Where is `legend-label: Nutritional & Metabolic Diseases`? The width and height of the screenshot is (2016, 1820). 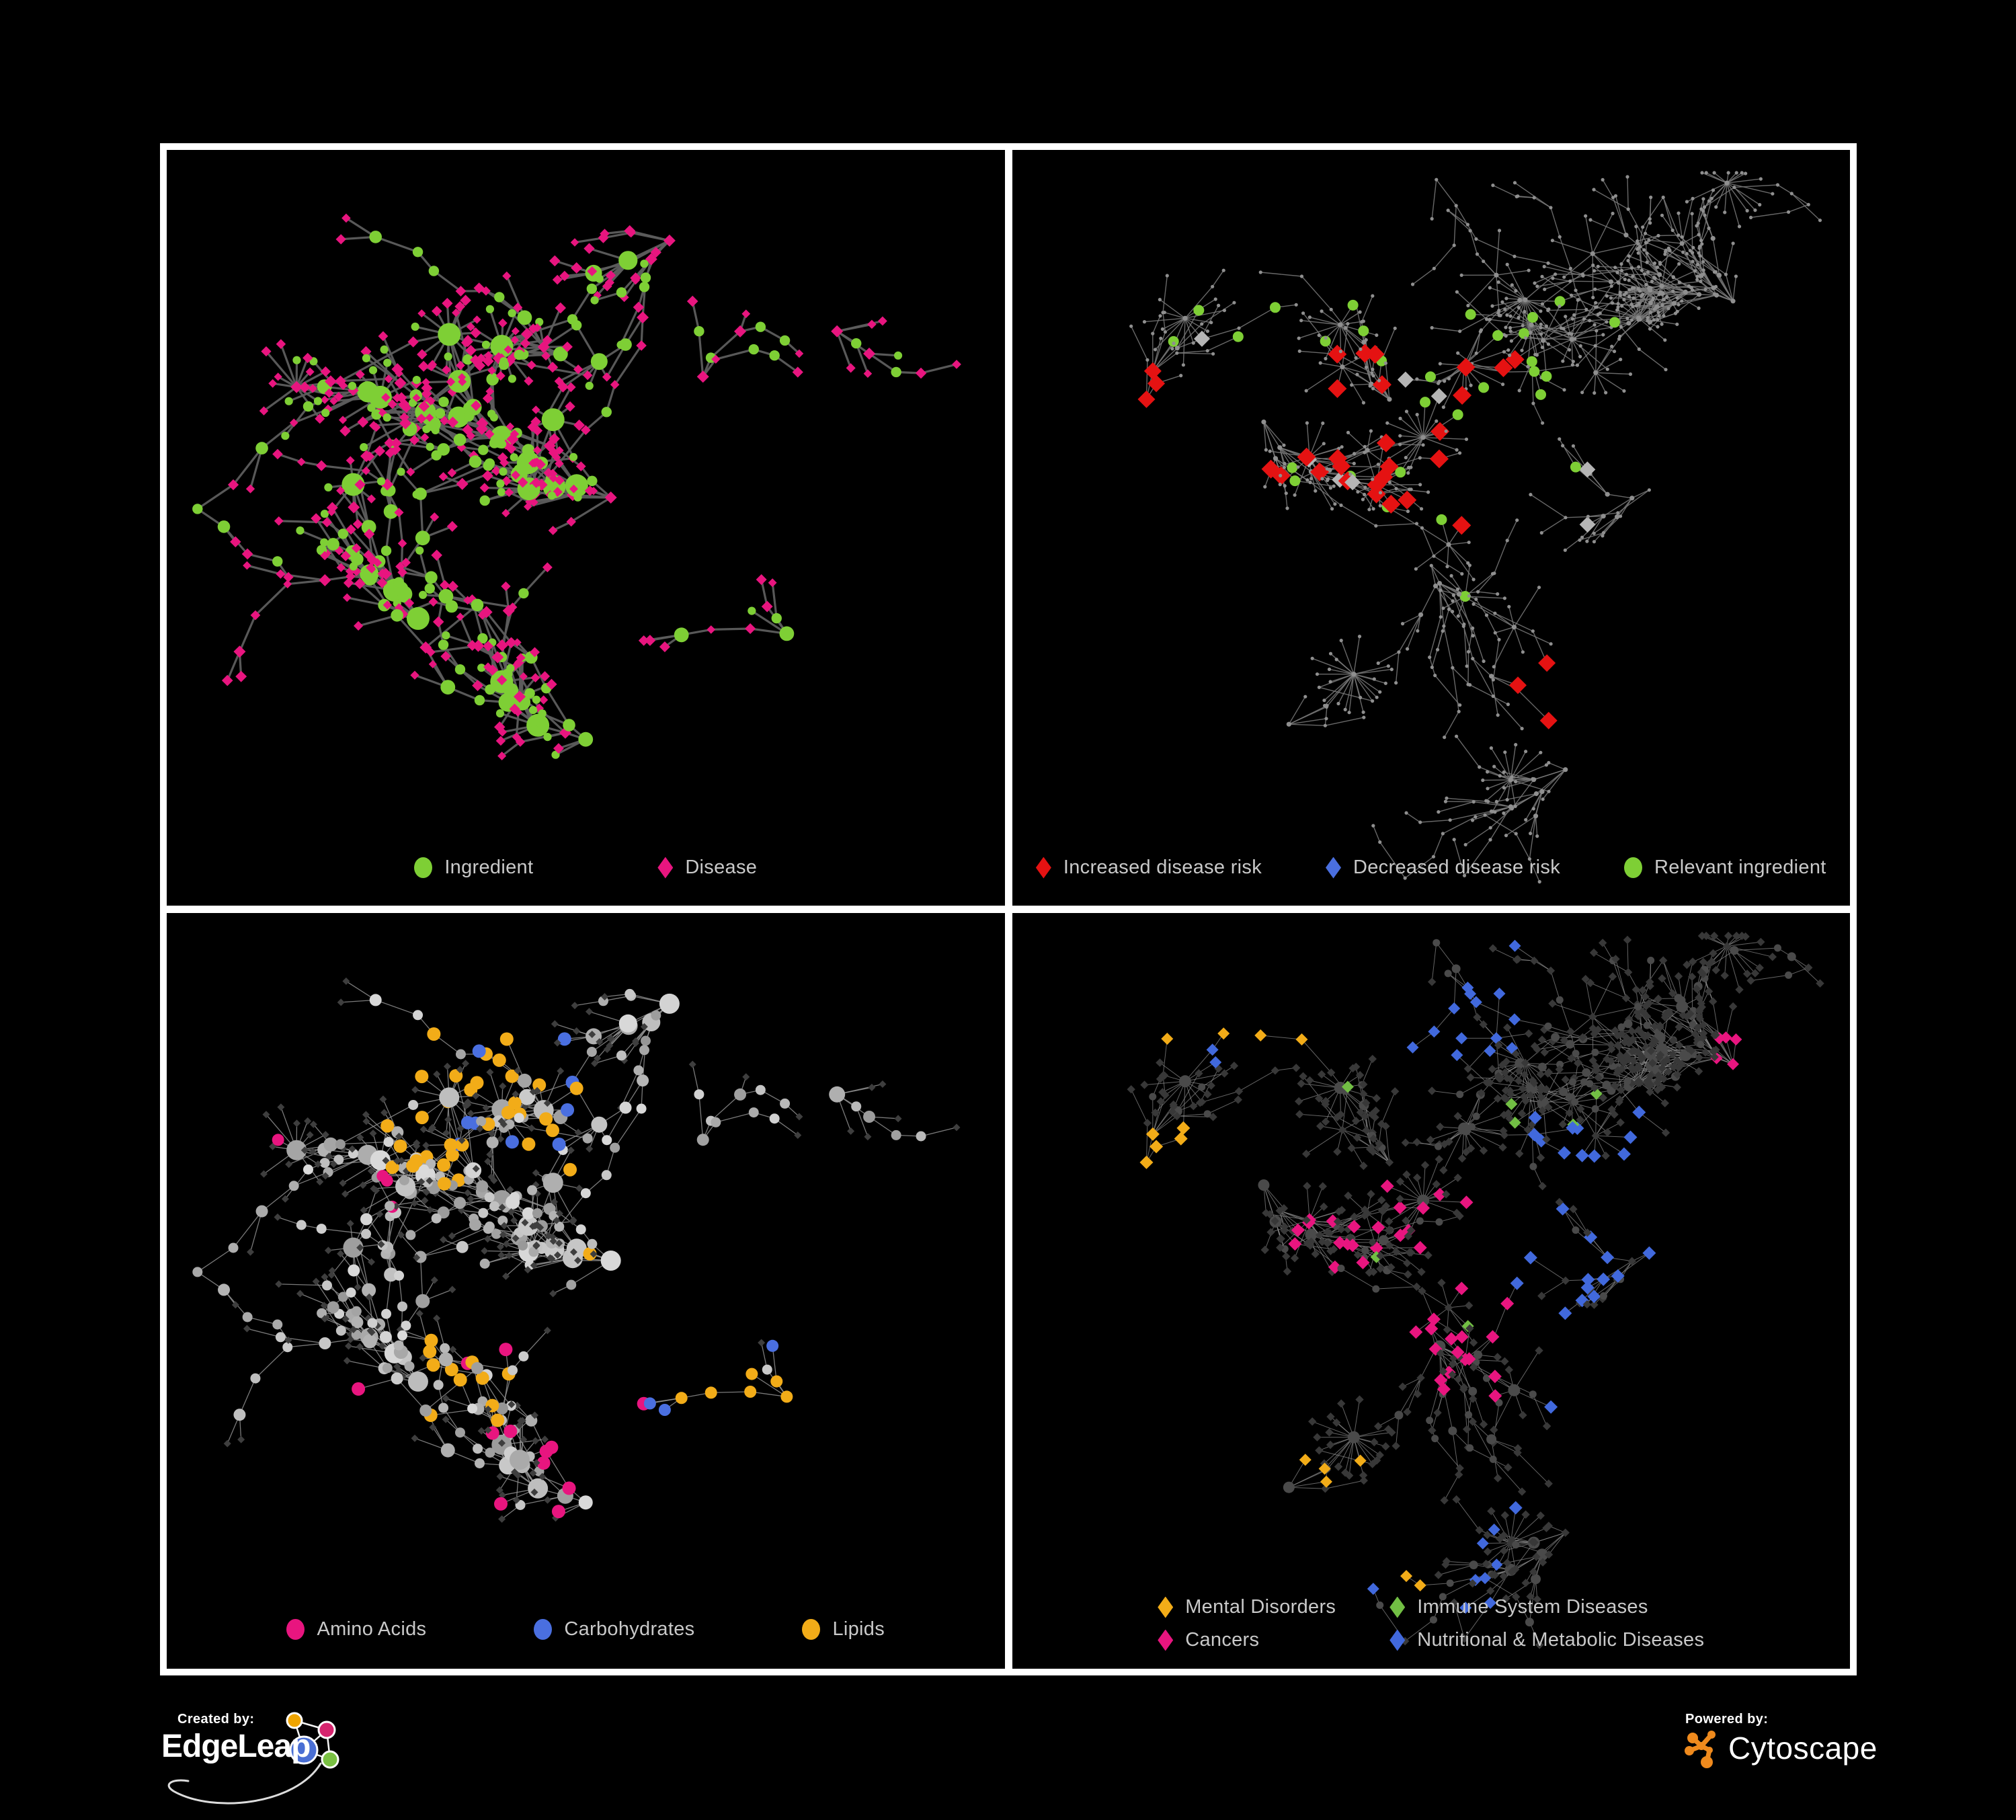
legend-label: Nutritional & Metabolic Diseases is located at coordinates (1561, 1640).